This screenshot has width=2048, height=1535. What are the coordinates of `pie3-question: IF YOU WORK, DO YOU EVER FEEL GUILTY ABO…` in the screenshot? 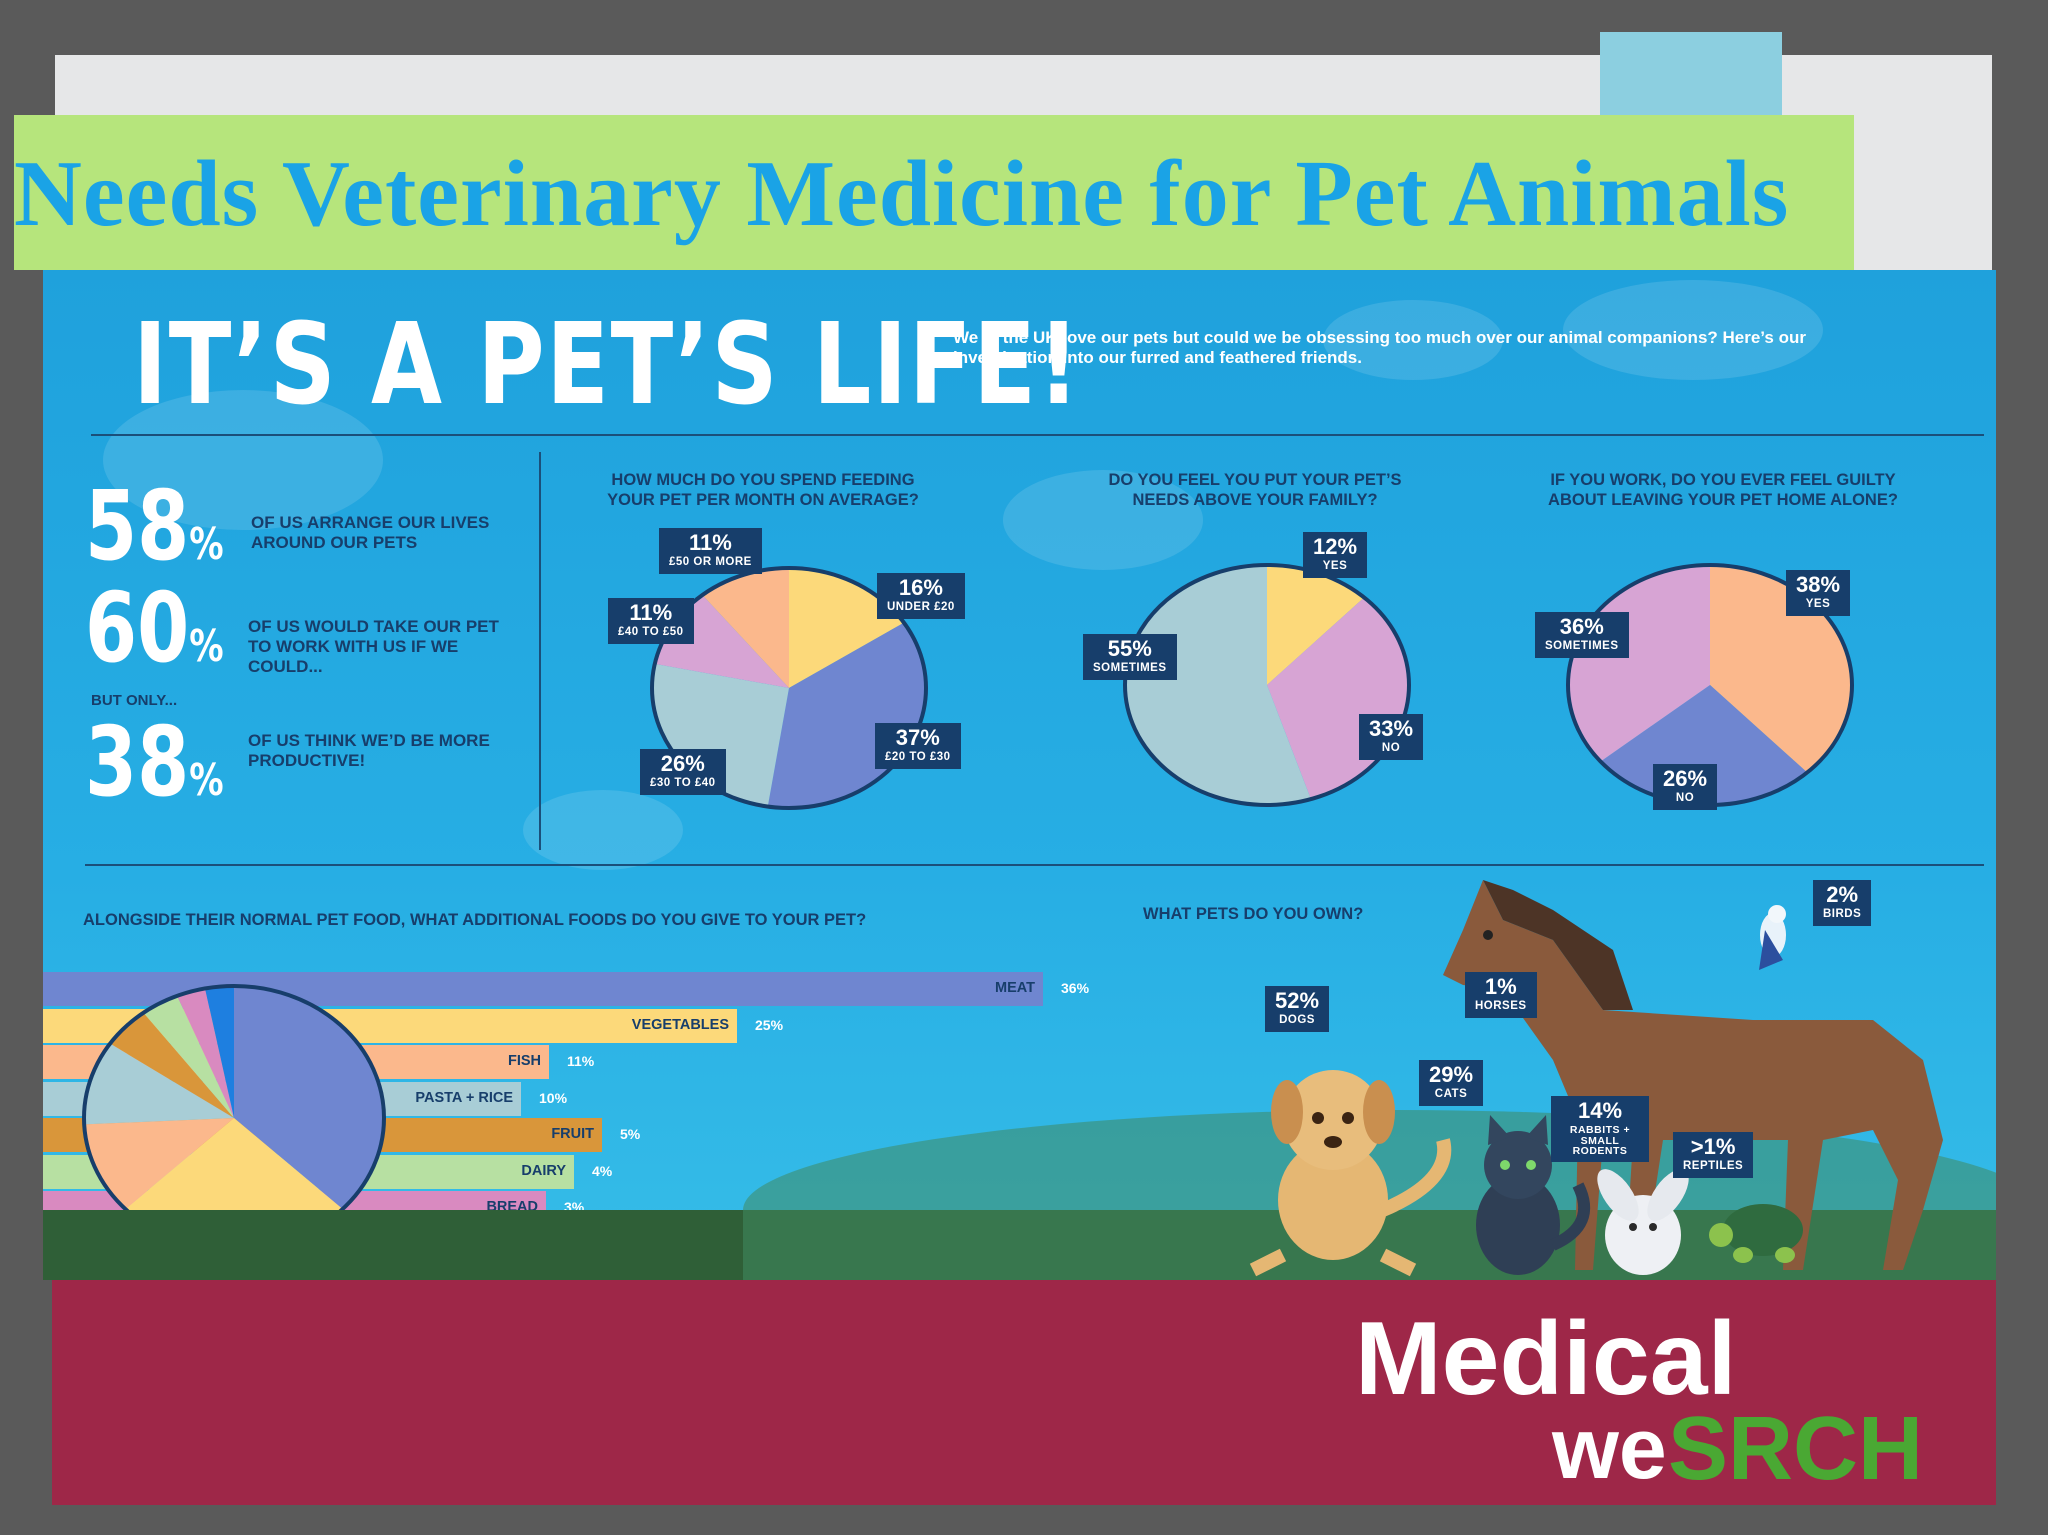 It's located at (1723, 490).